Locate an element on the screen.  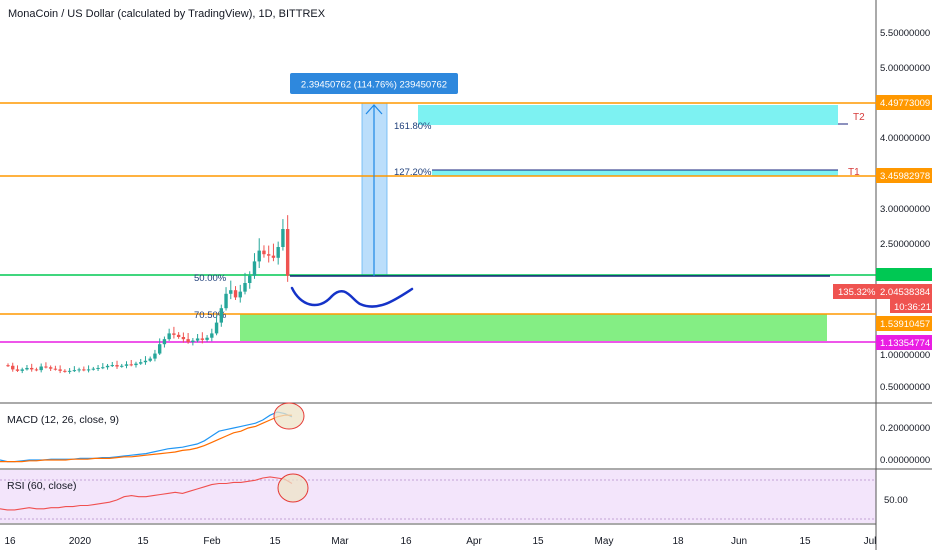
price-tick: 5.00000000 is located at coordinates (905, 68).